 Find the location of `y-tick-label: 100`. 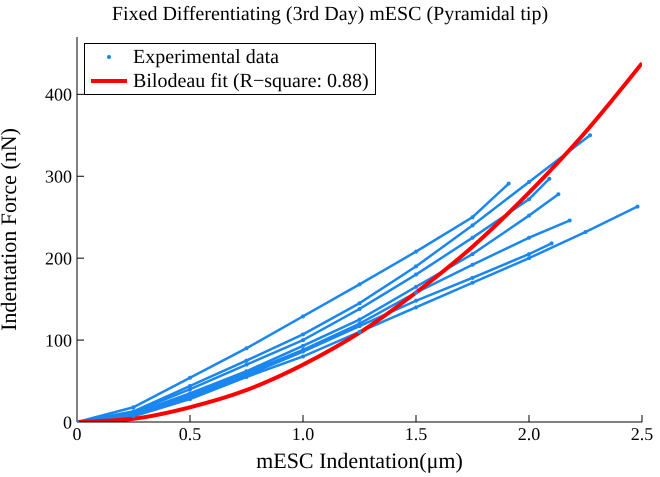

y-tick-label: 100 is located at coordinates (58, 340).